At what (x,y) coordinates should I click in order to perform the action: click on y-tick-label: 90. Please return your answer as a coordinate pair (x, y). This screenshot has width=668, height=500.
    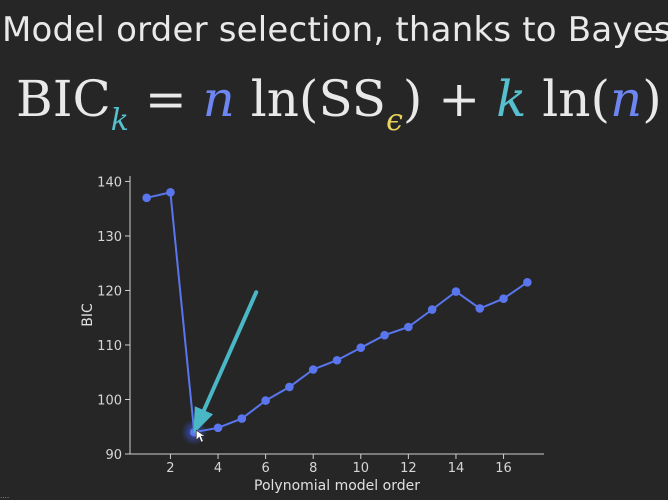
    Looking at the image, I should click on (113, 455).